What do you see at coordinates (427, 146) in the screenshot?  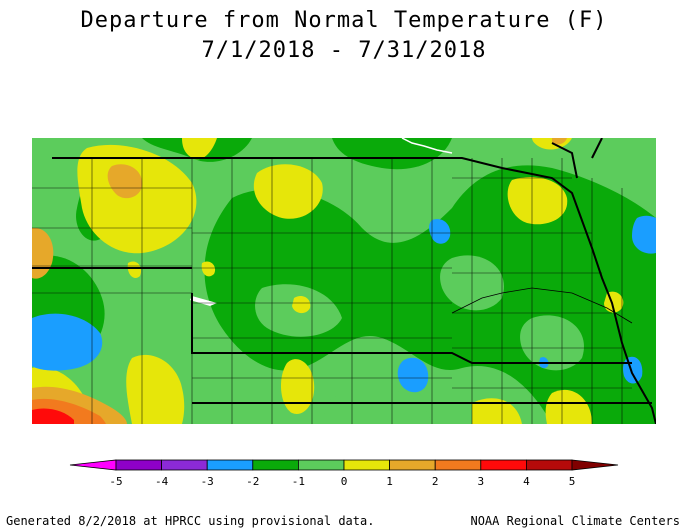 I see `river-line` at bounding box center [427, 146].